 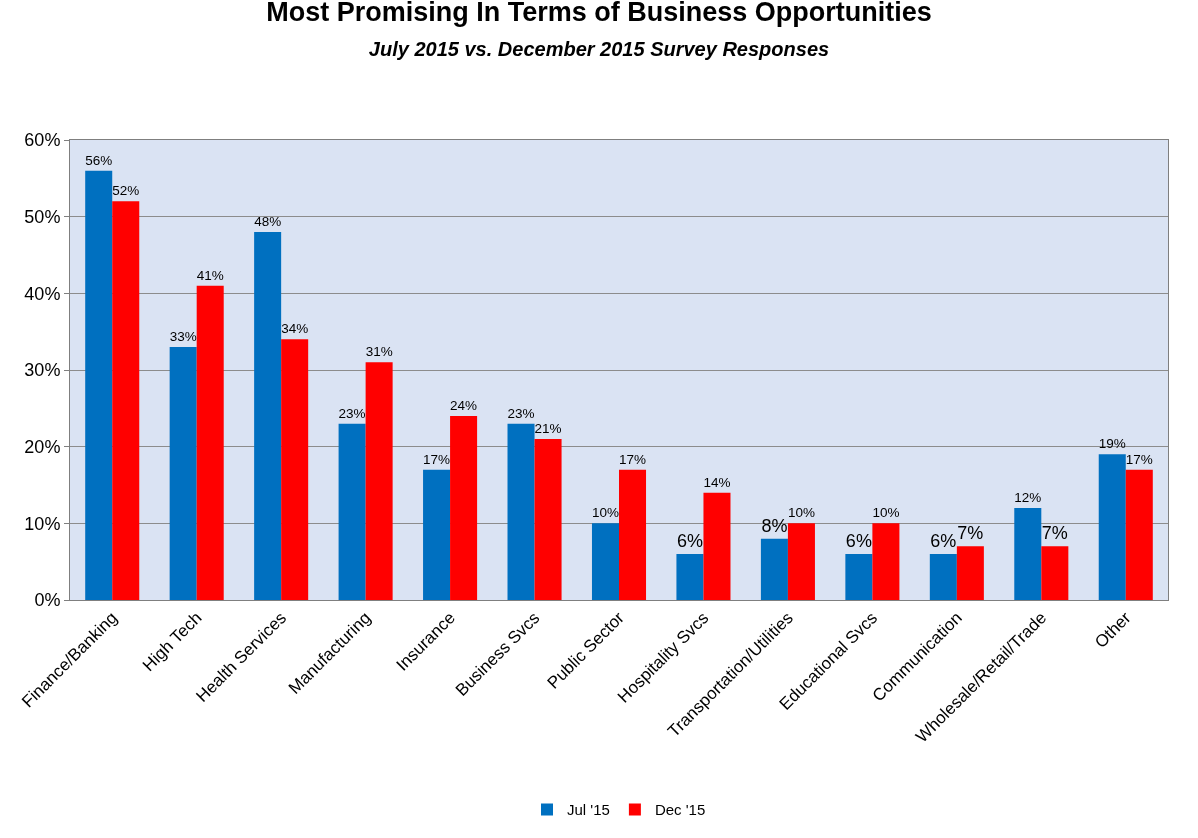 I want to click on data-label: 41%, so click(x=210, y=275).